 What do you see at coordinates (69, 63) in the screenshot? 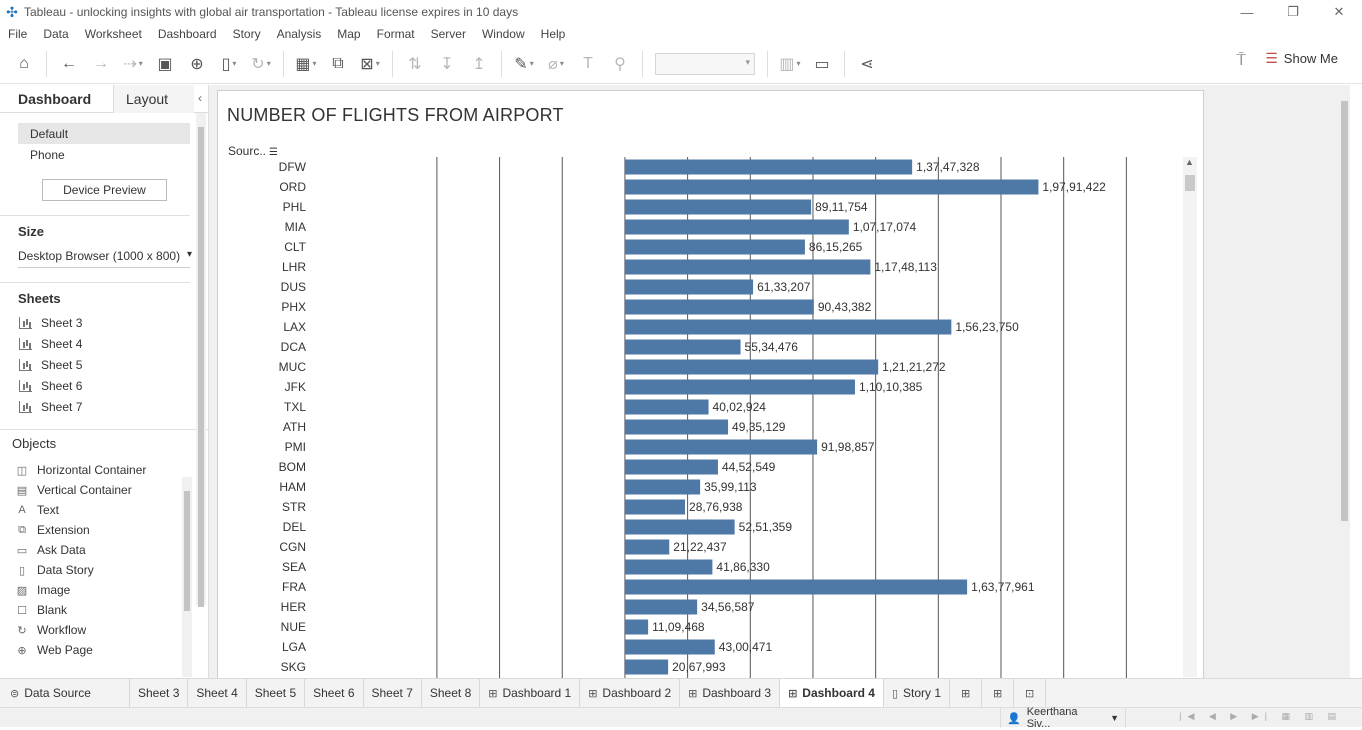
I see `undo-icon: ←` at bounding box center [69, 63].